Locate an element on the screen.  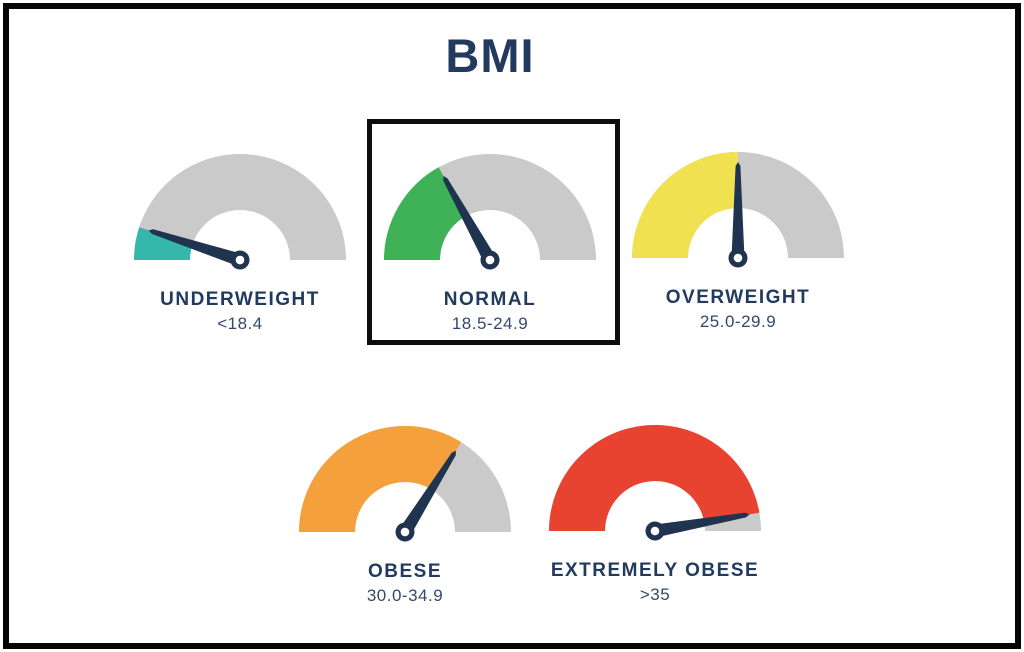
gauge-extremely-obese: EXTREMELY OBESE >35 is located at coordinates (655, 512).